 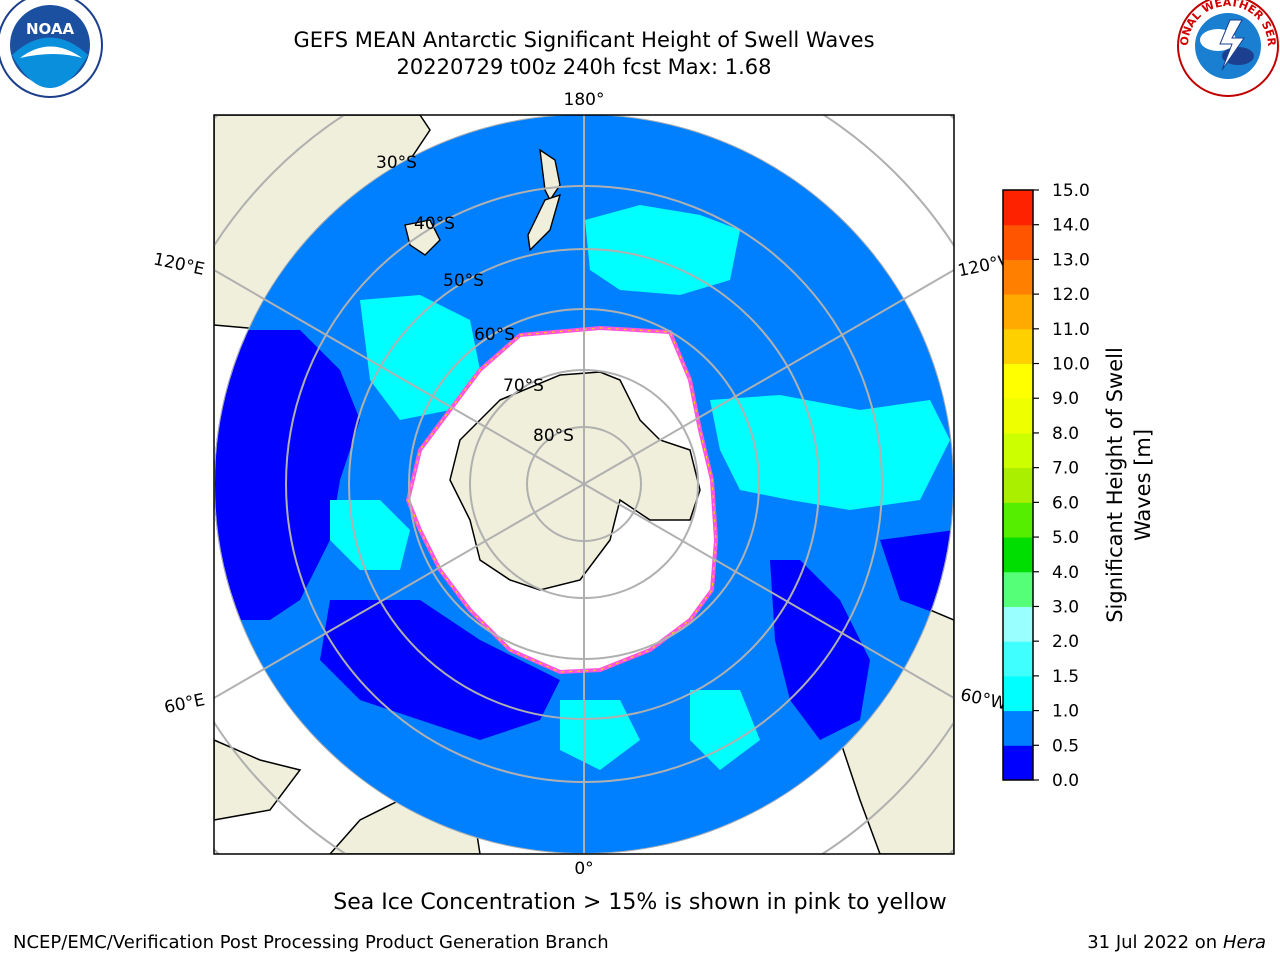 What do you see at coordinates (1071, 191) in the screenshot?
I see `colorbar-tick-label: 15.0` at bounding box center [1071, 191].